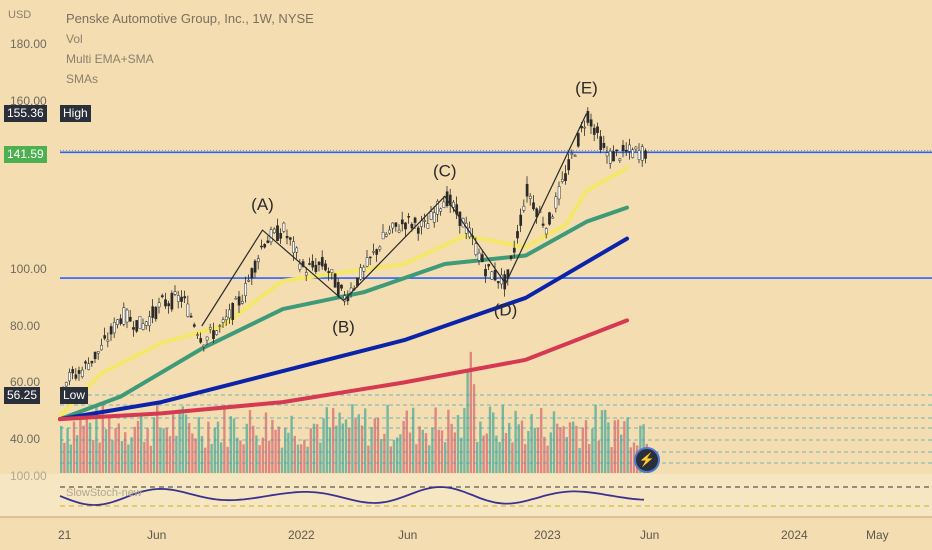  Describe the element at coordinates (25, 439) in the screenshot. I see `y-tick: 40.00` at that location.